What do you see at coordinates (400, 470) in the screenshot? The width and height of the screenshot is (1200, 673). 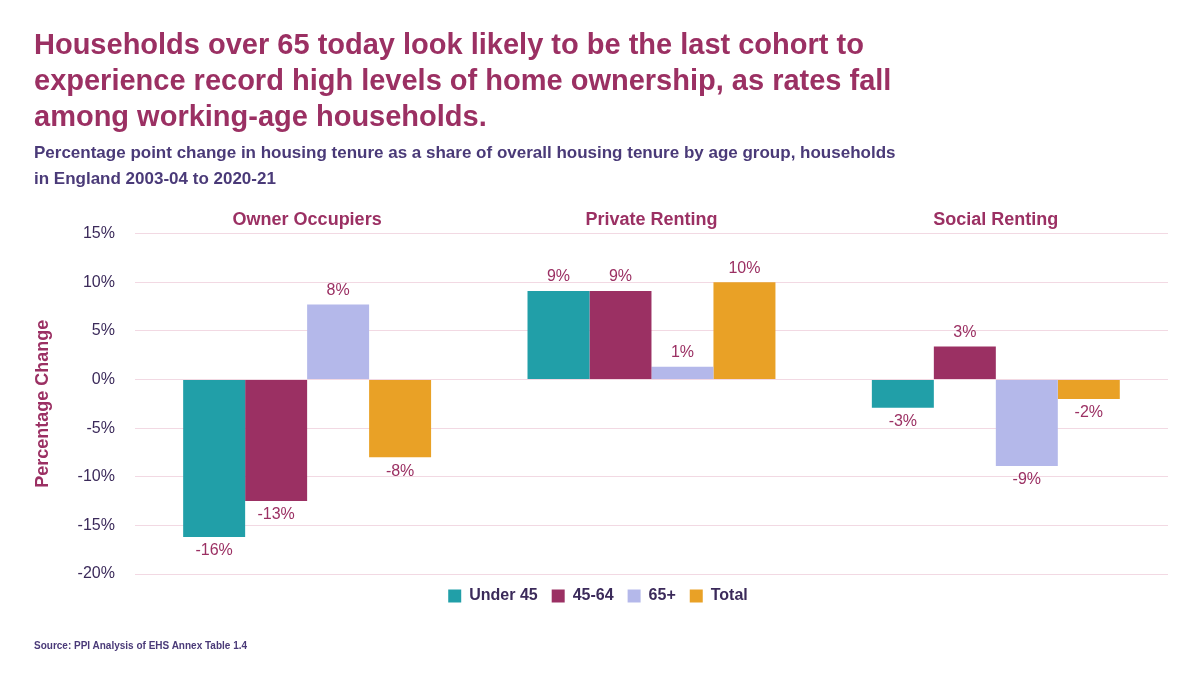 I see `data-label: -8%` at bounding box center [400, 470].